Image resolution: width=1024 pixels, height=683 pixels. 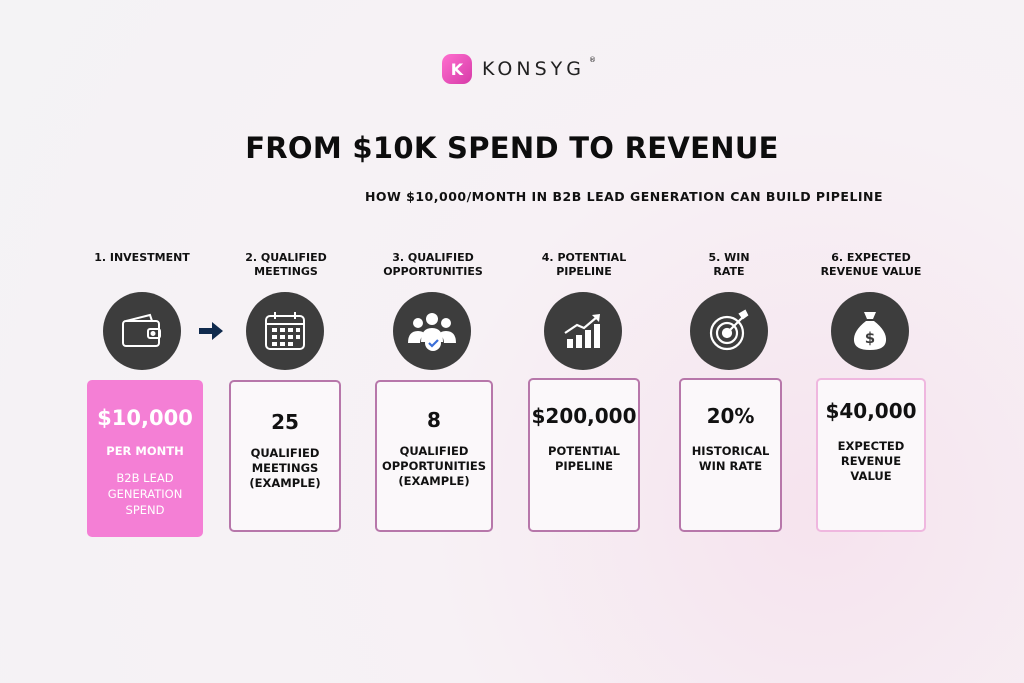 I want to click on revenue-card: $40,000 EXPECTED REVENUE VALUE, so click(x=871, y=455).